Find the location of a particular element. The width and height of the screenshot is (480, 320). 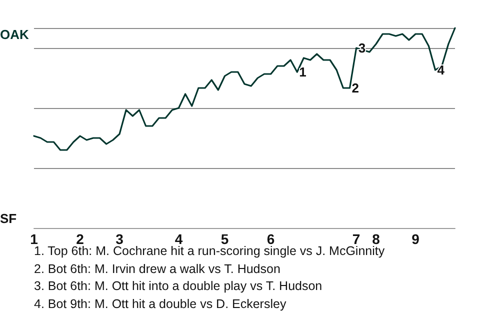

x-tick-label: 8 is located at coordinates (376, 239).